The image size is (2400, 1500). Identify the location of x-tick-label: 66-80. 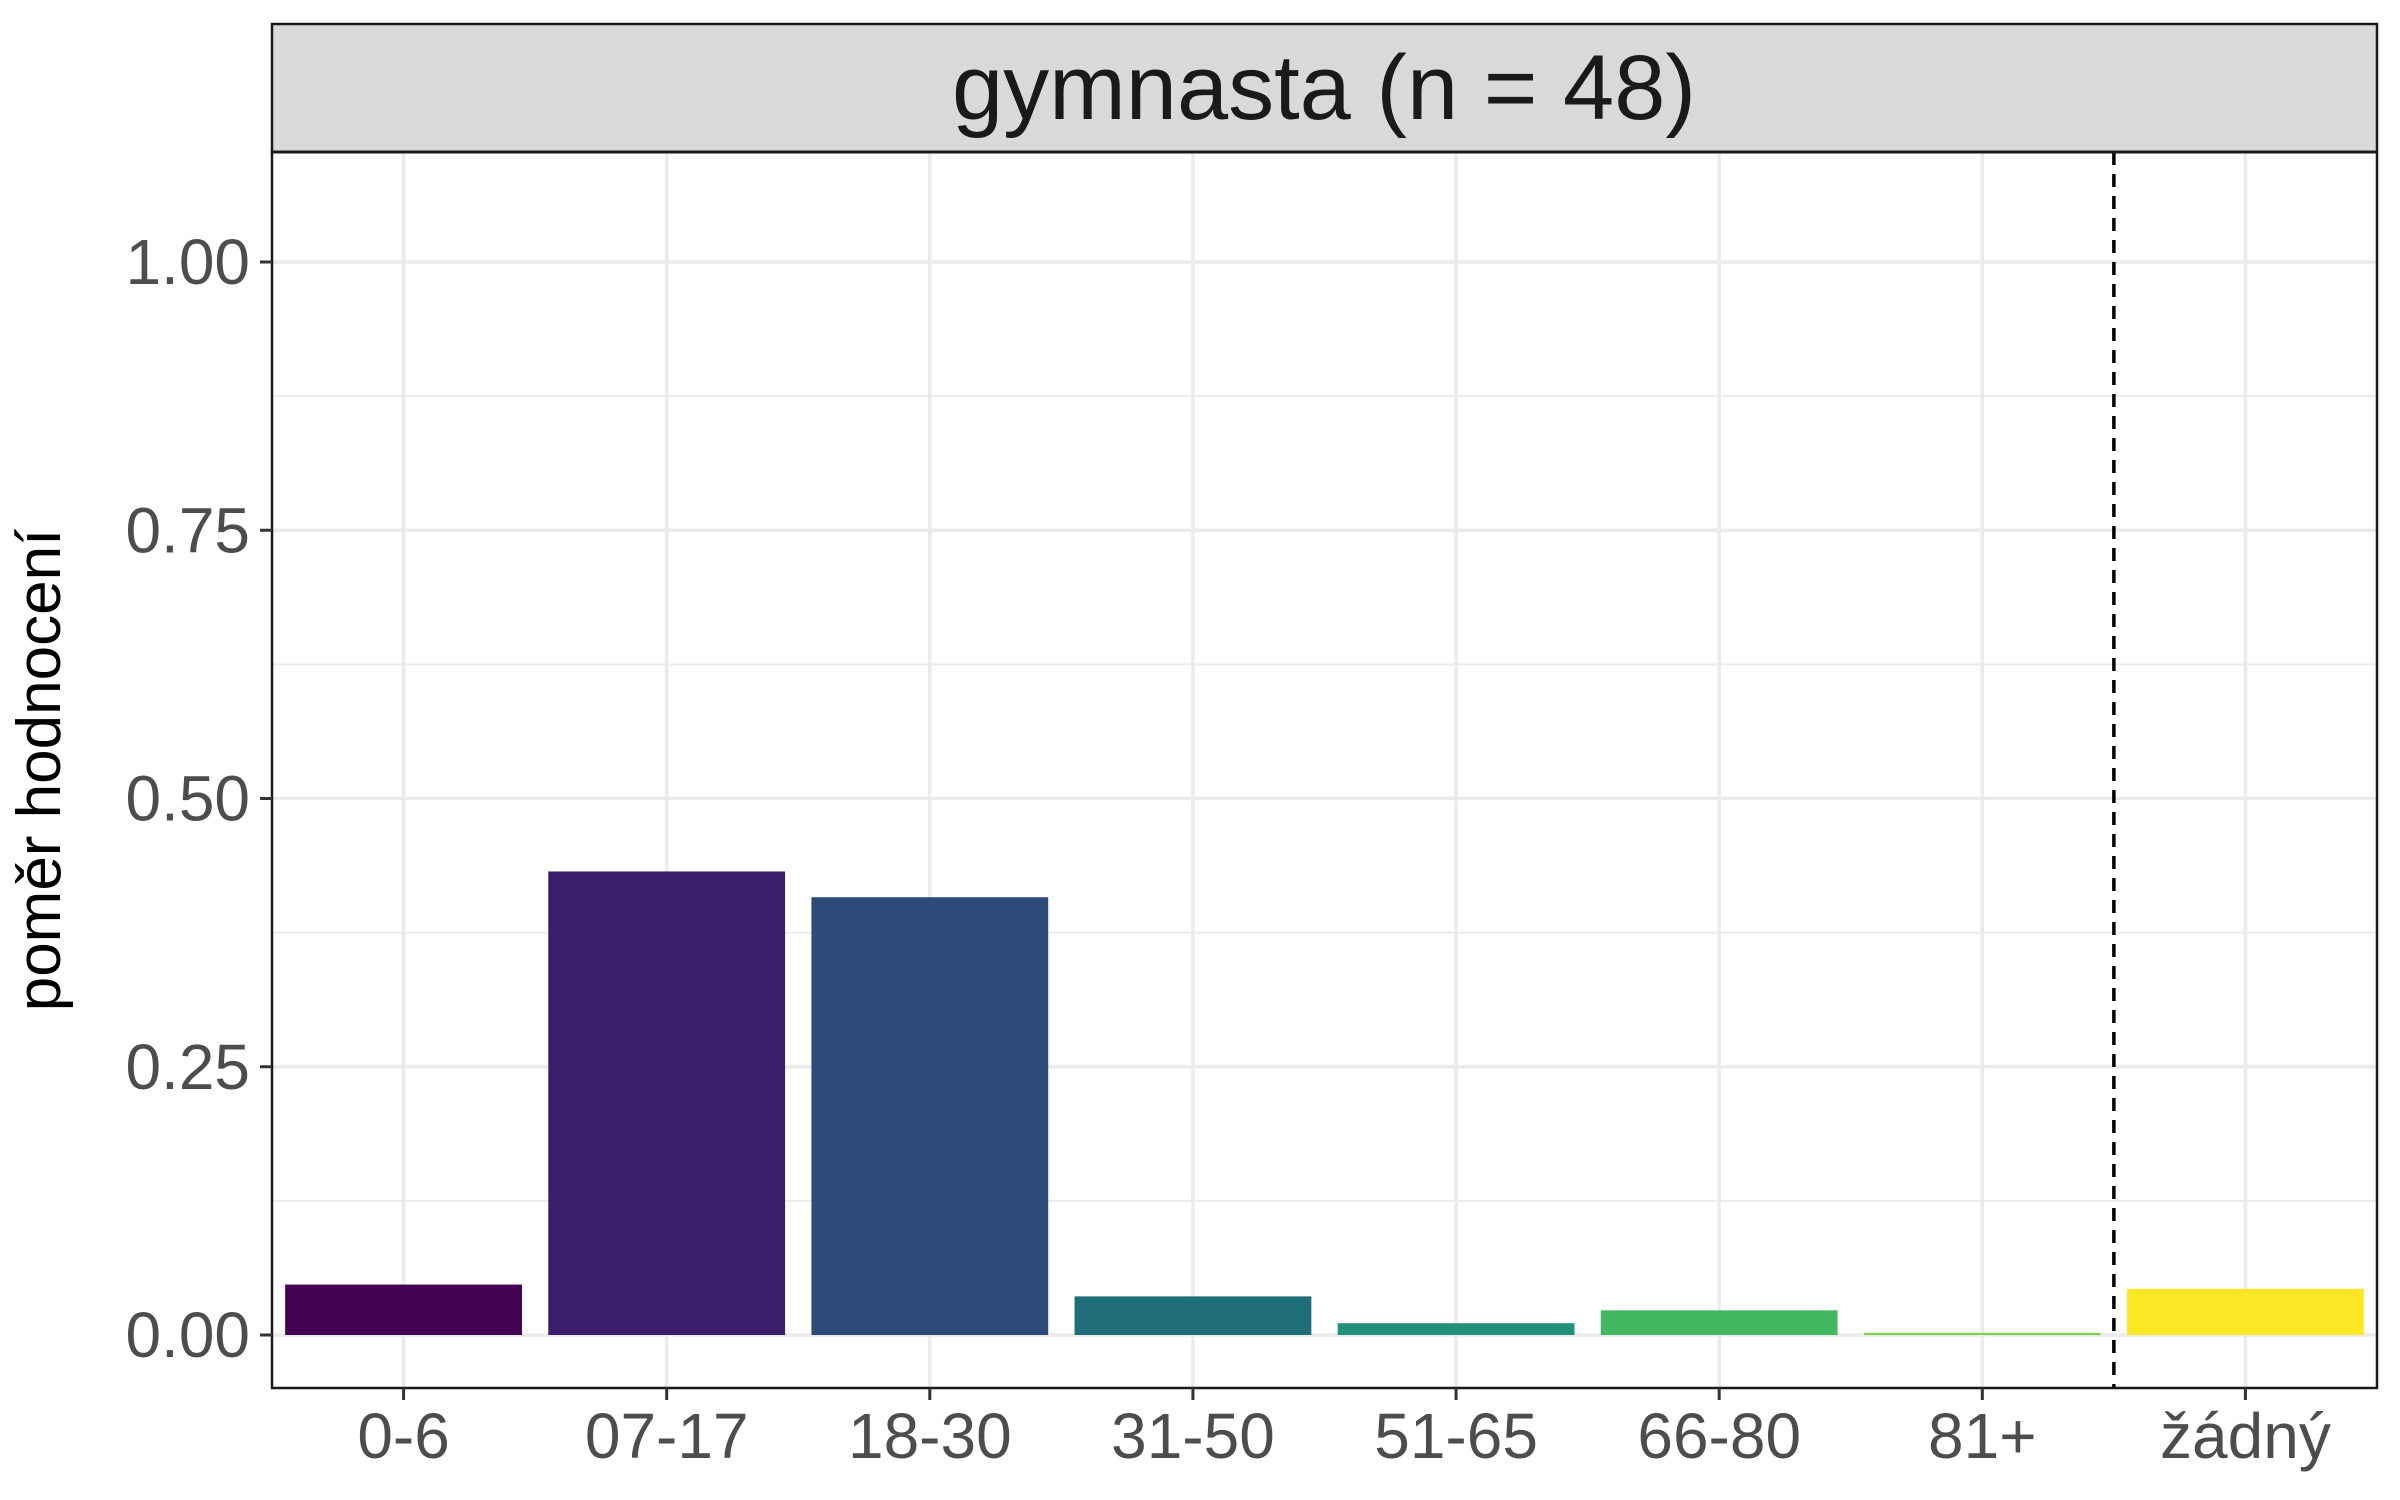
(1719, 1436).